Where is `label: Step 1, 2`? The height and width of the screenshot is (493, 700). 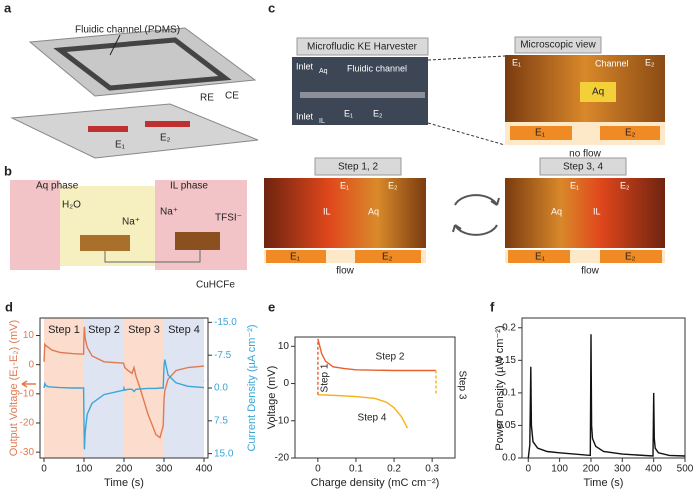
label: Step 1, 2 is located at coordinates (358, 167).